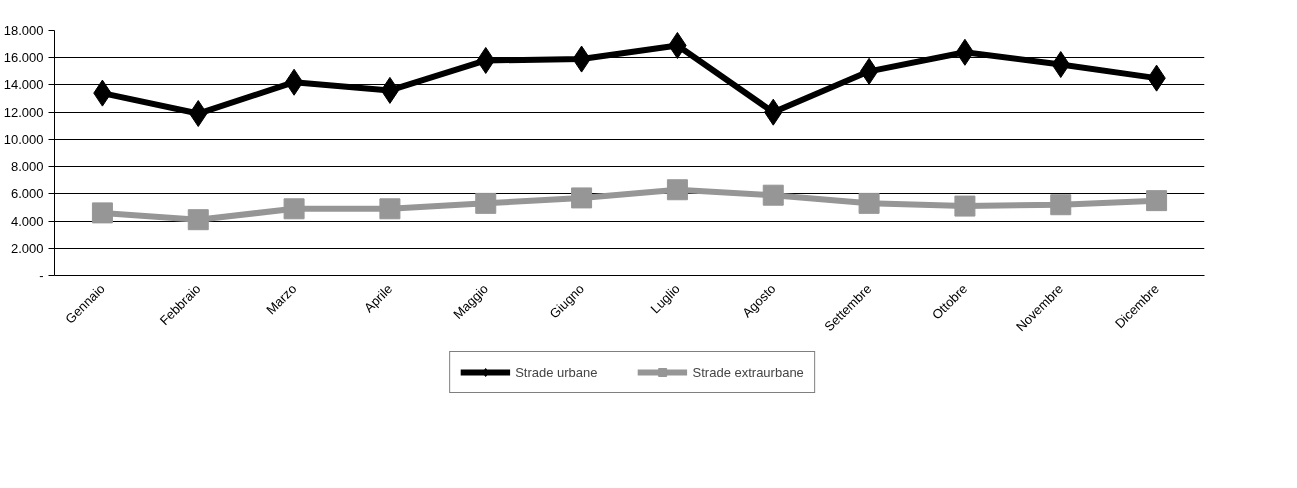 The height and width of the screenshot is (488, 1297). Describe the element at coordinates (23, 30) in the screenshot. I see `y-tick-label: 18.000` at that location.